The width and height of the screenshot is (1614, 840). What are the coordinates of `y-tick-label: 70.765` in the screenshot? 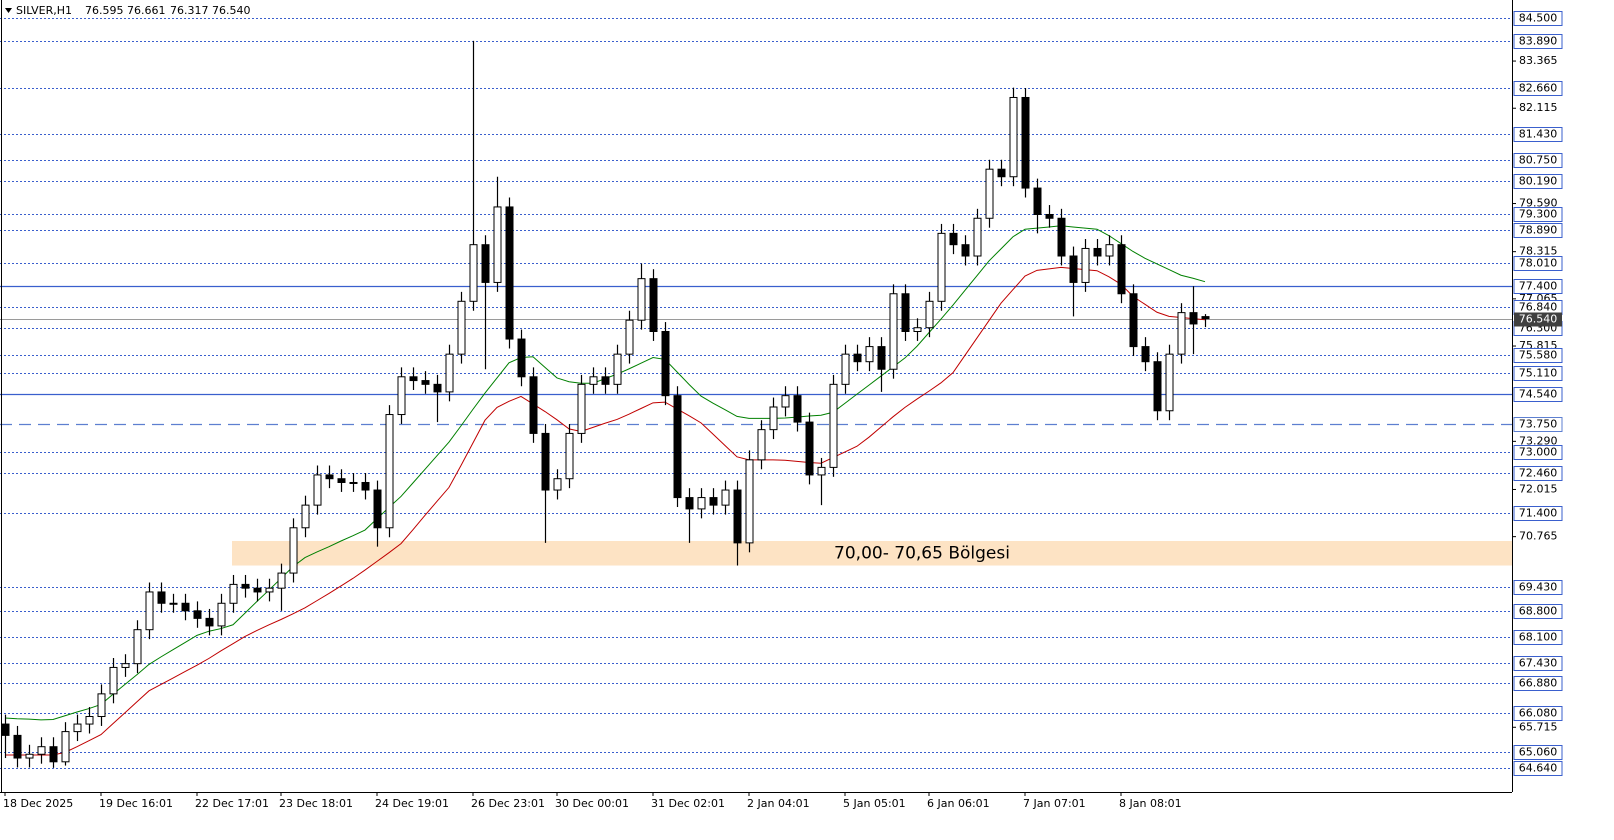 It's located at (1538, 536).